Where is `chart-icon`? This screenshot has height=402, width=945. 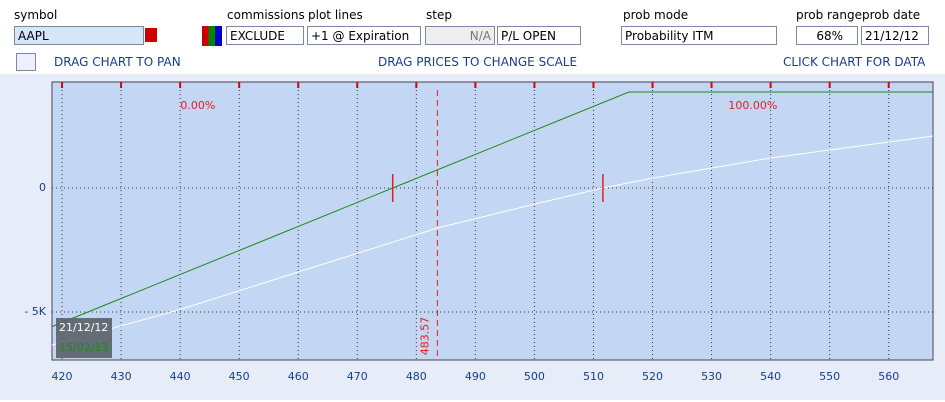 chart-icon is located at coordinates (26, 62).